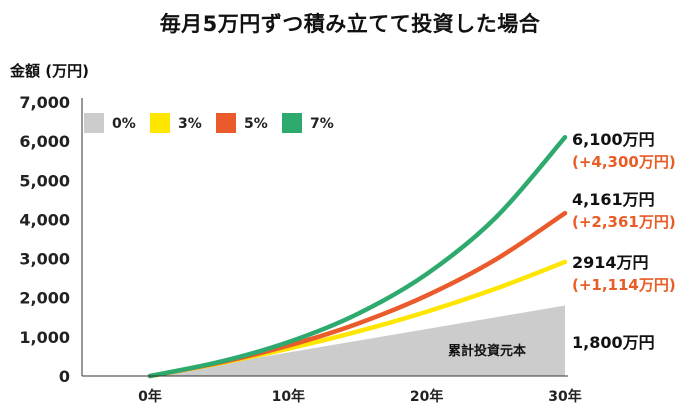 The height and width of the screenshot is (410, 700). Describe the element at coordinates (44, 259) in the screenshot. I see `y-tick-label: 3,000` at that location.